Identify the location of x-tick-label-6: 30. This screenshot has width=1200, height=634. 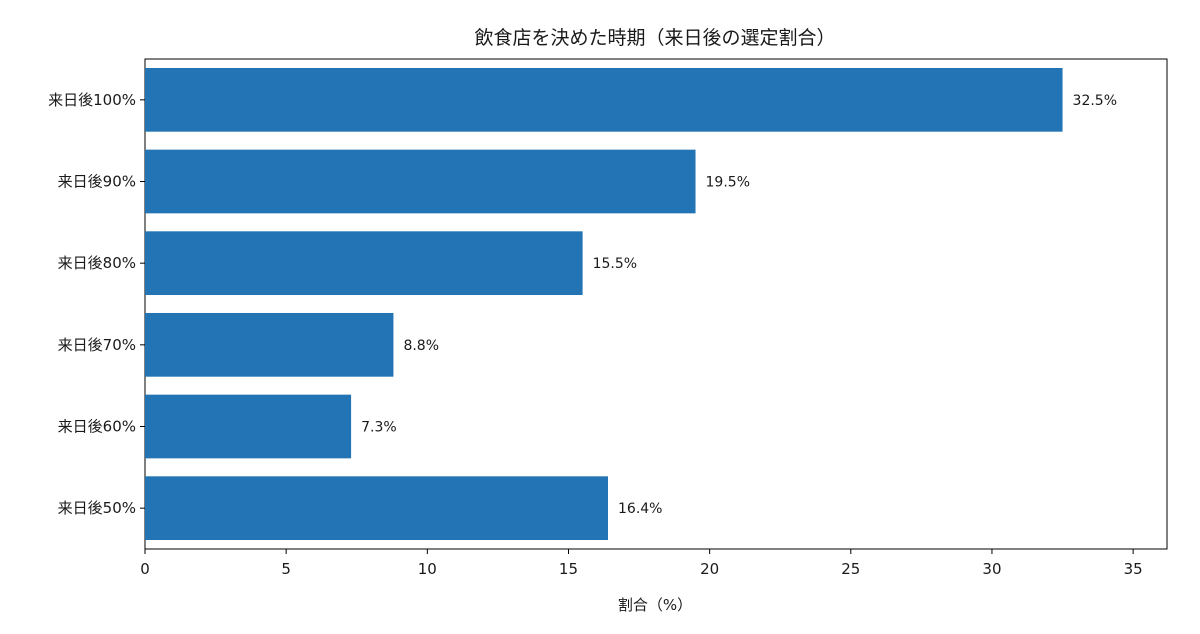
(991, 569).